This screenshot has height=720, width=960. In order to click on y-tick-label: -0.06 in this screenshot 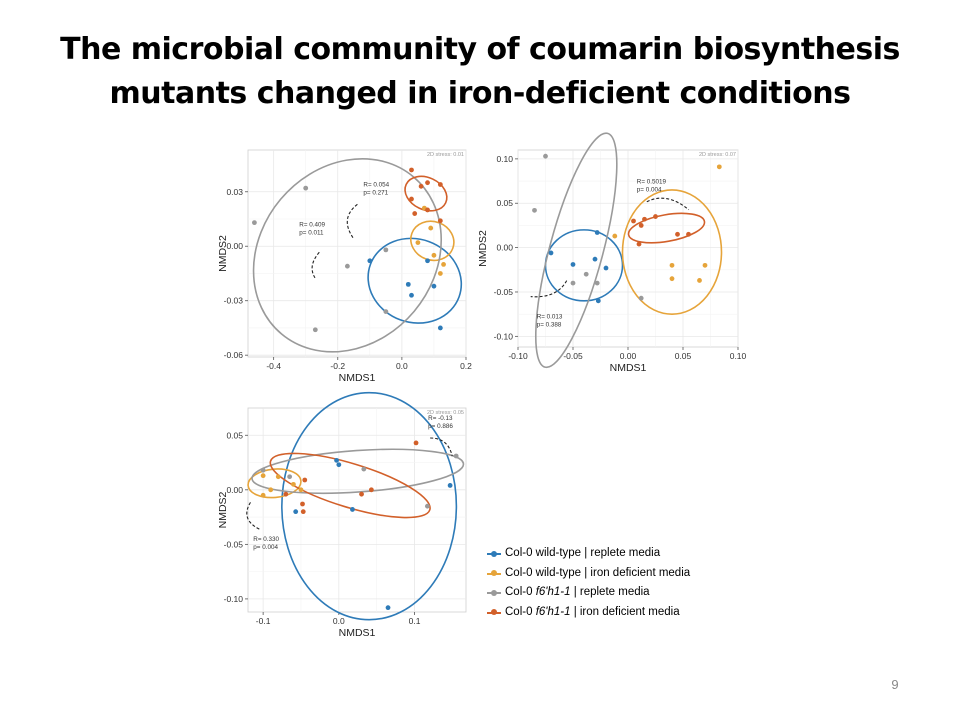, I will do `click(234, 355)`.